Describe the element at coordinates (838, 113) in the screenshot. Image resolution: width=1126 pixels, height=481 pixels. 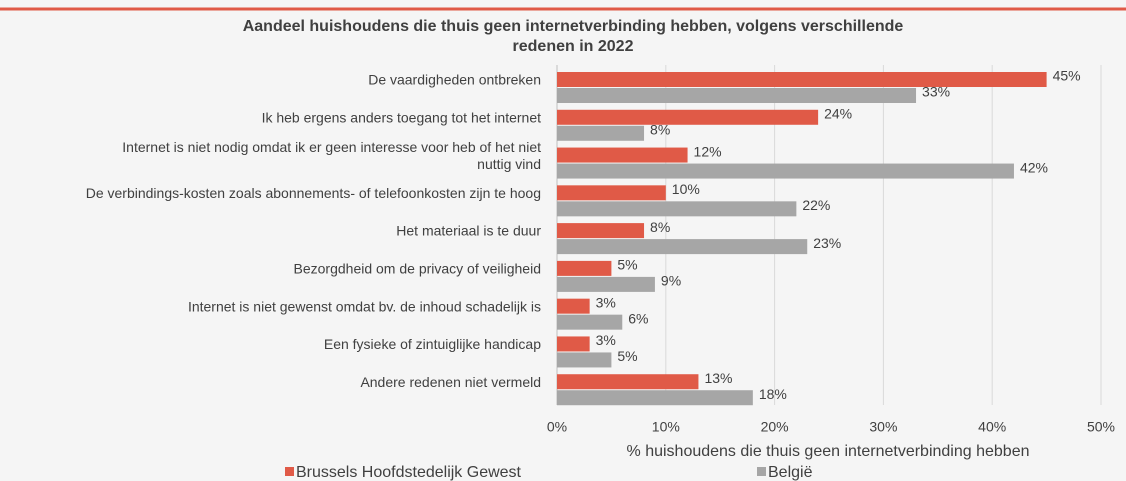
I see `value-label: 24%` at that location.